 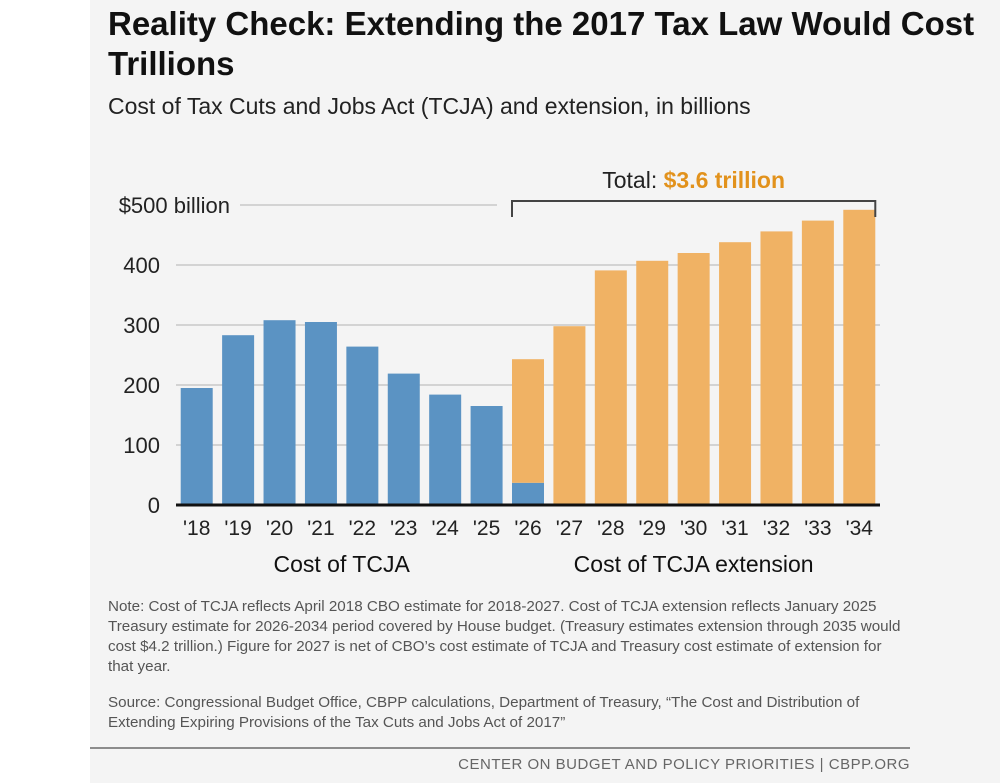 I want to click on x-tick-label: '33, so click(x=817, y=528).